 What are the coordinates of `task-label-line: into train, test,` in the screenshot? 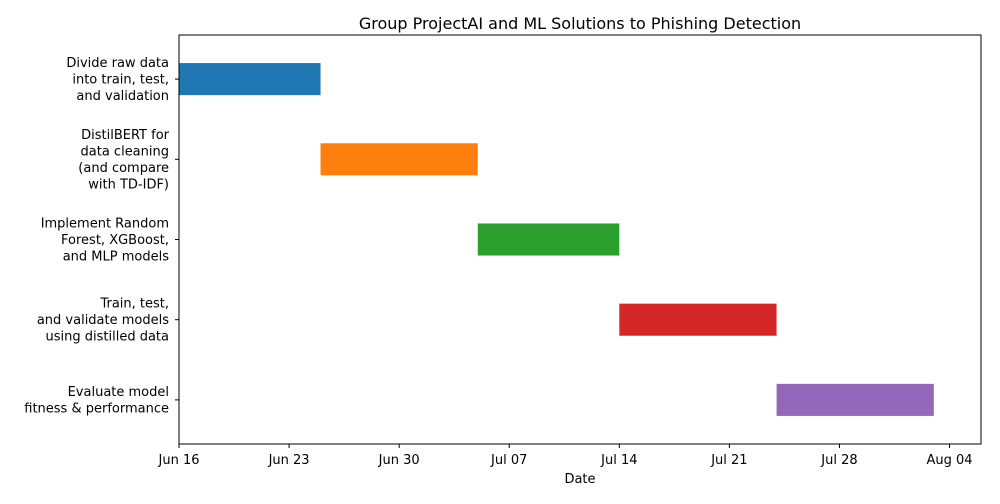 It's located at (120, 80).